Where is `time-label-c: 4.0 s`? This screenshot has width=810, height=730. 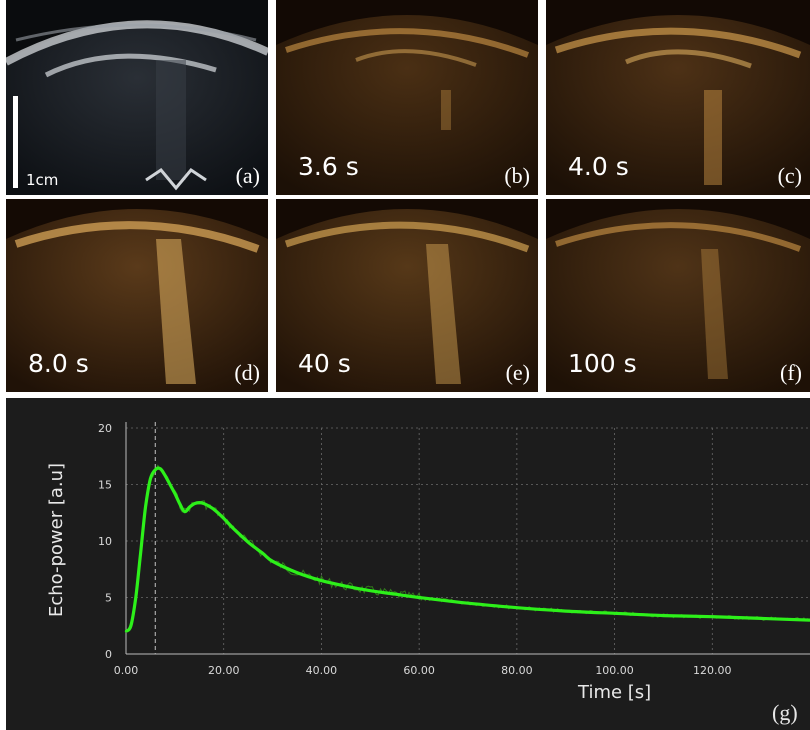 time-label-c: 4.0 s is located at coordinates (598, 166).